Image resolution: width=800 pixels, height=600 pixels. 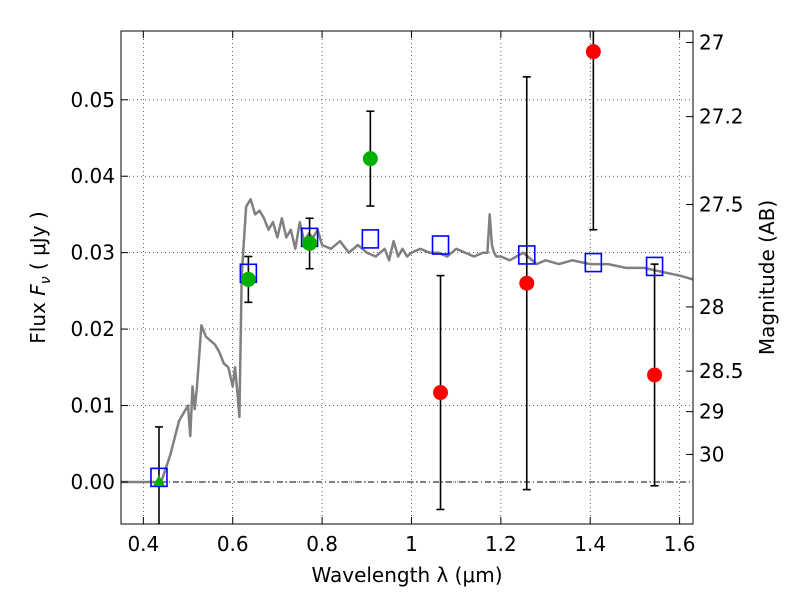 What do you see at coordinates (501, 544) in the screenshot?
I see `x-tick-label: 1.2` at bounding box center [501, 544].